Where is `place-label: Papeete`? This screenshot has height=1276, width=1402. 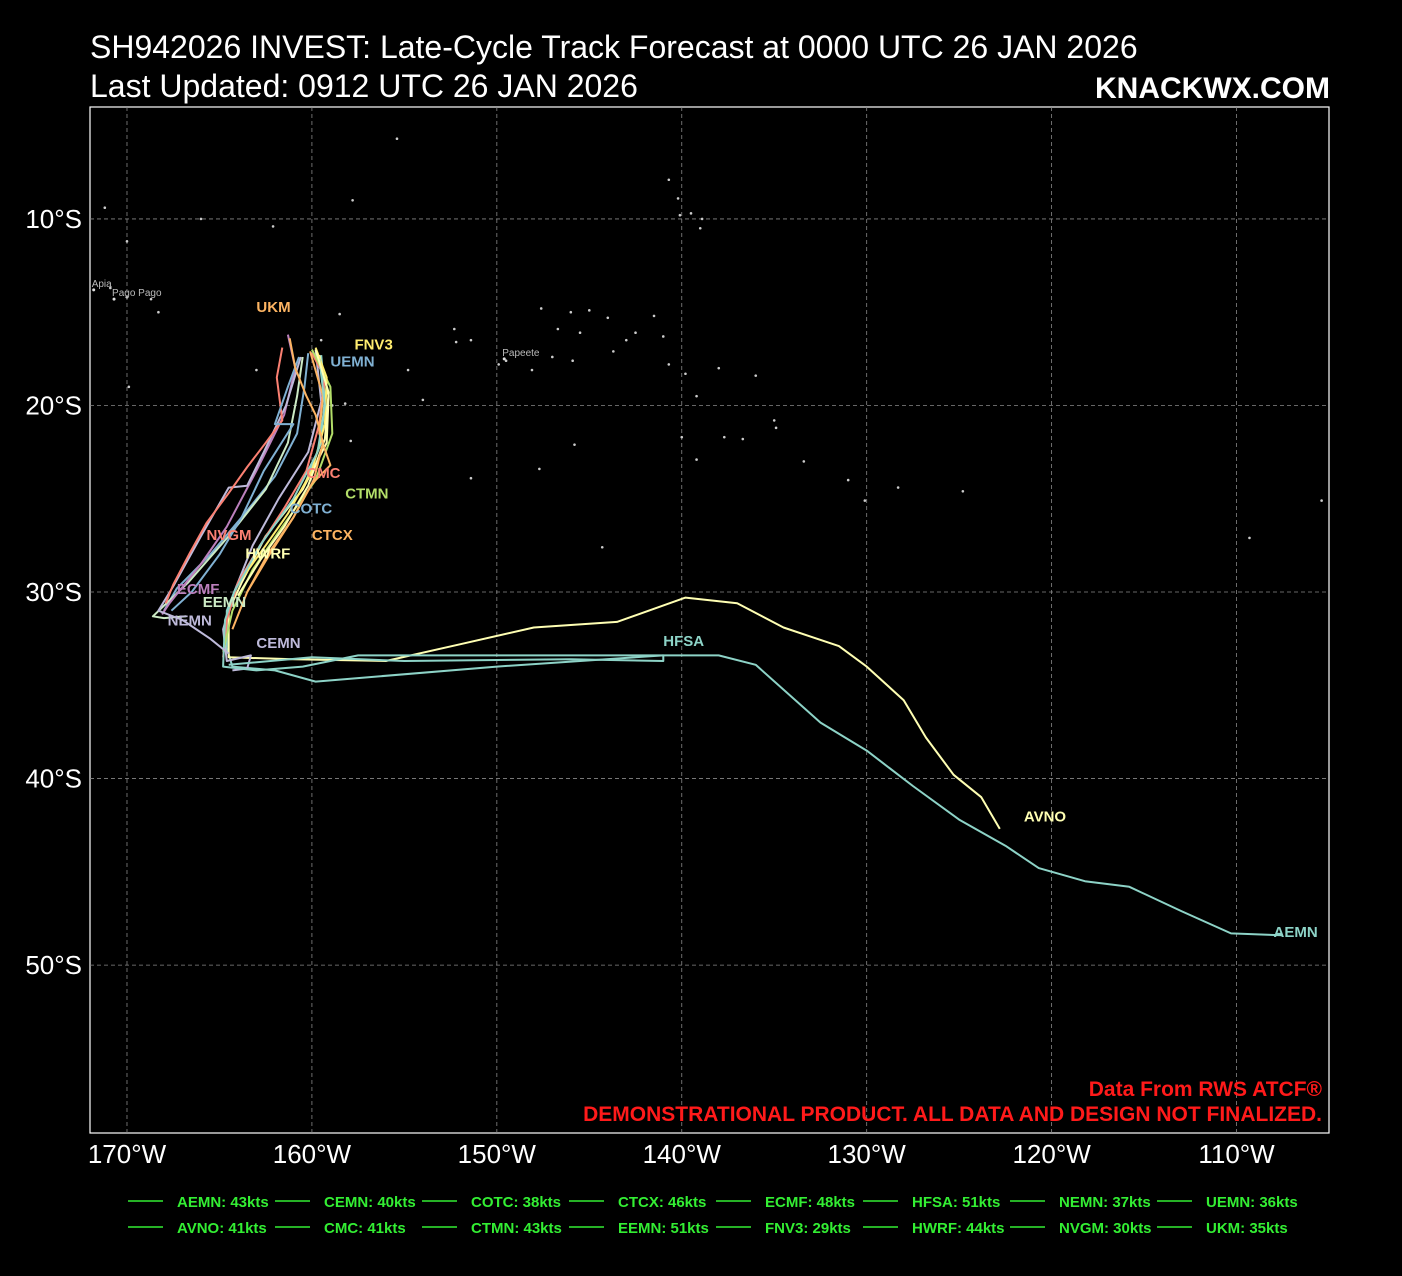 place-label: Papeete is located at coordinates (521, 353).